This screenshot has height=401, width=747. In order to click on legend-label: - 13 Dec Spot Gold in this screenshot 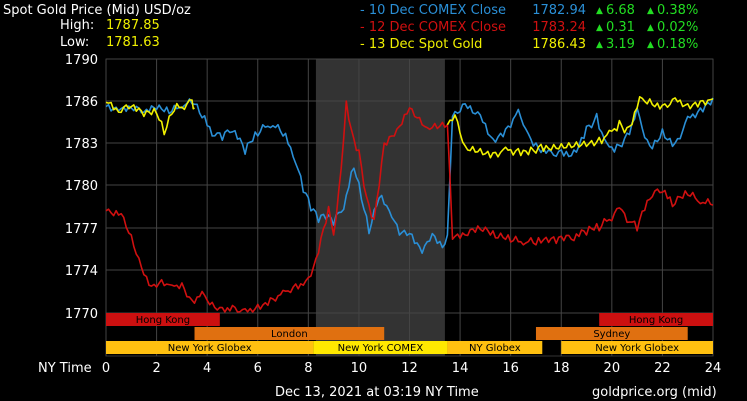, I will do `click(421, 44)`.